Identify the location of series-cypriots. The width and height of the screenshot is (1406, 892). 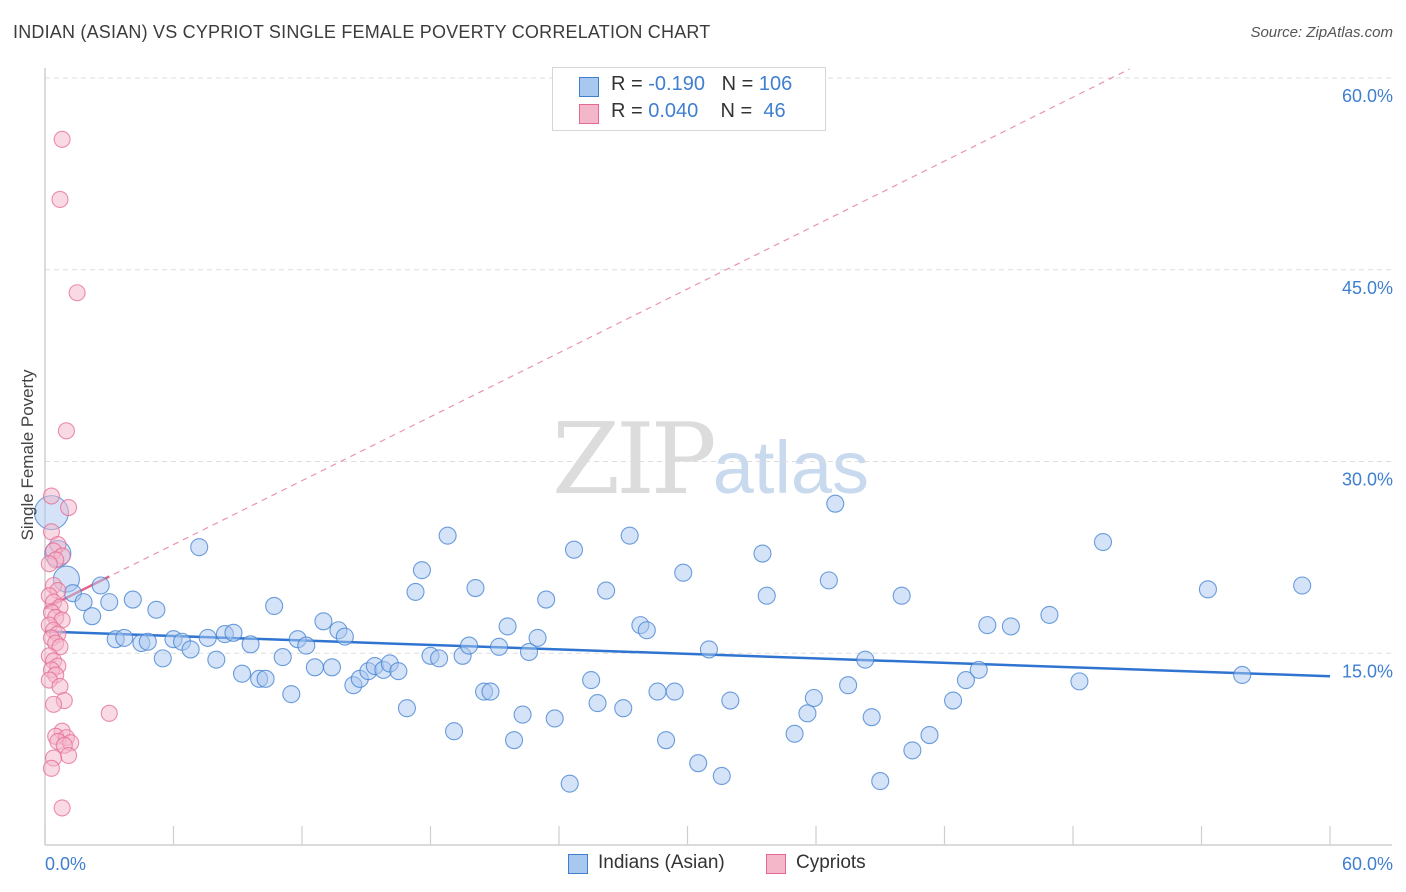
(79, 473).